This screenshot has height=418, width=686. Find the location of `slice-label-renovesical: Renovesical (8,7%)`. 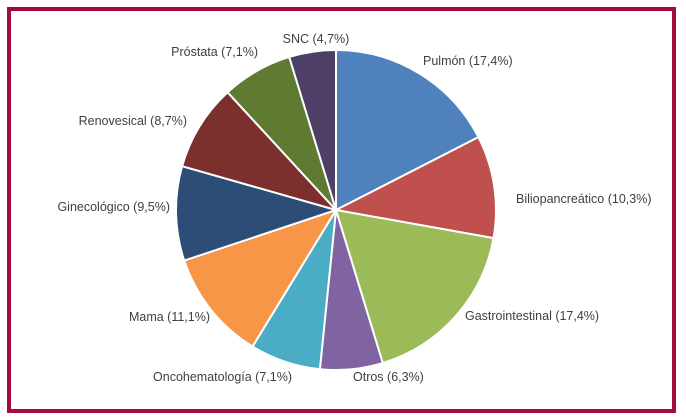

slice-label-renovesical: Renovesical (8,7%) is located at coordinates (133, 121).